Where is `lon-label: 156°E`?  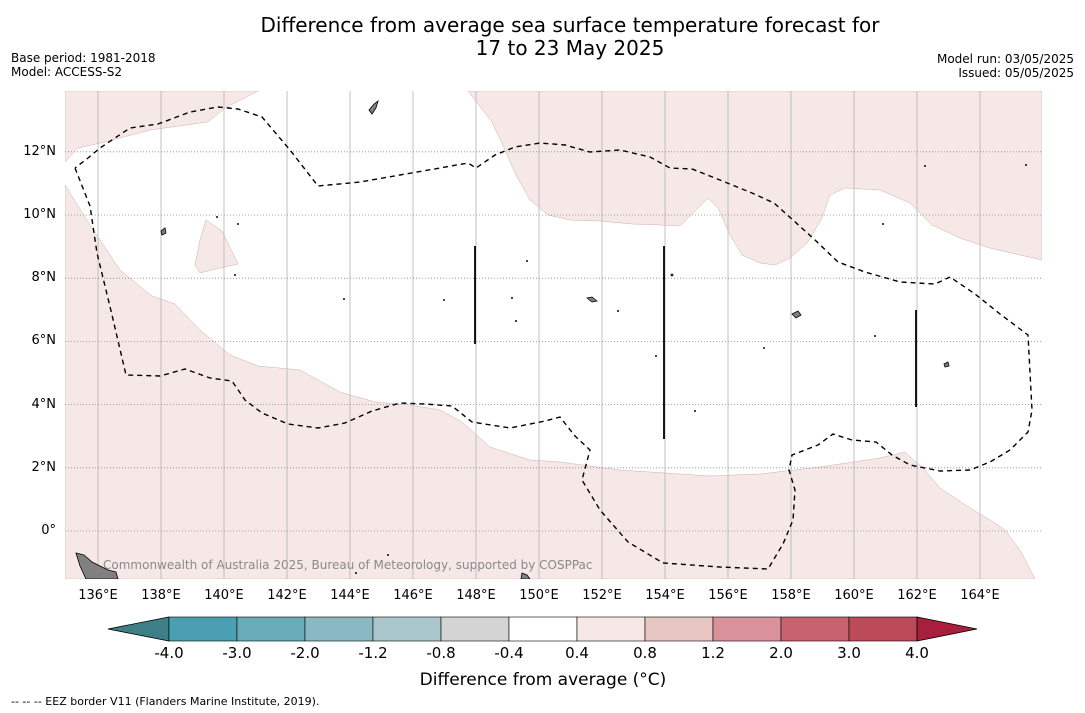 lon-label: 156°E is located at coordinates (728, 595).